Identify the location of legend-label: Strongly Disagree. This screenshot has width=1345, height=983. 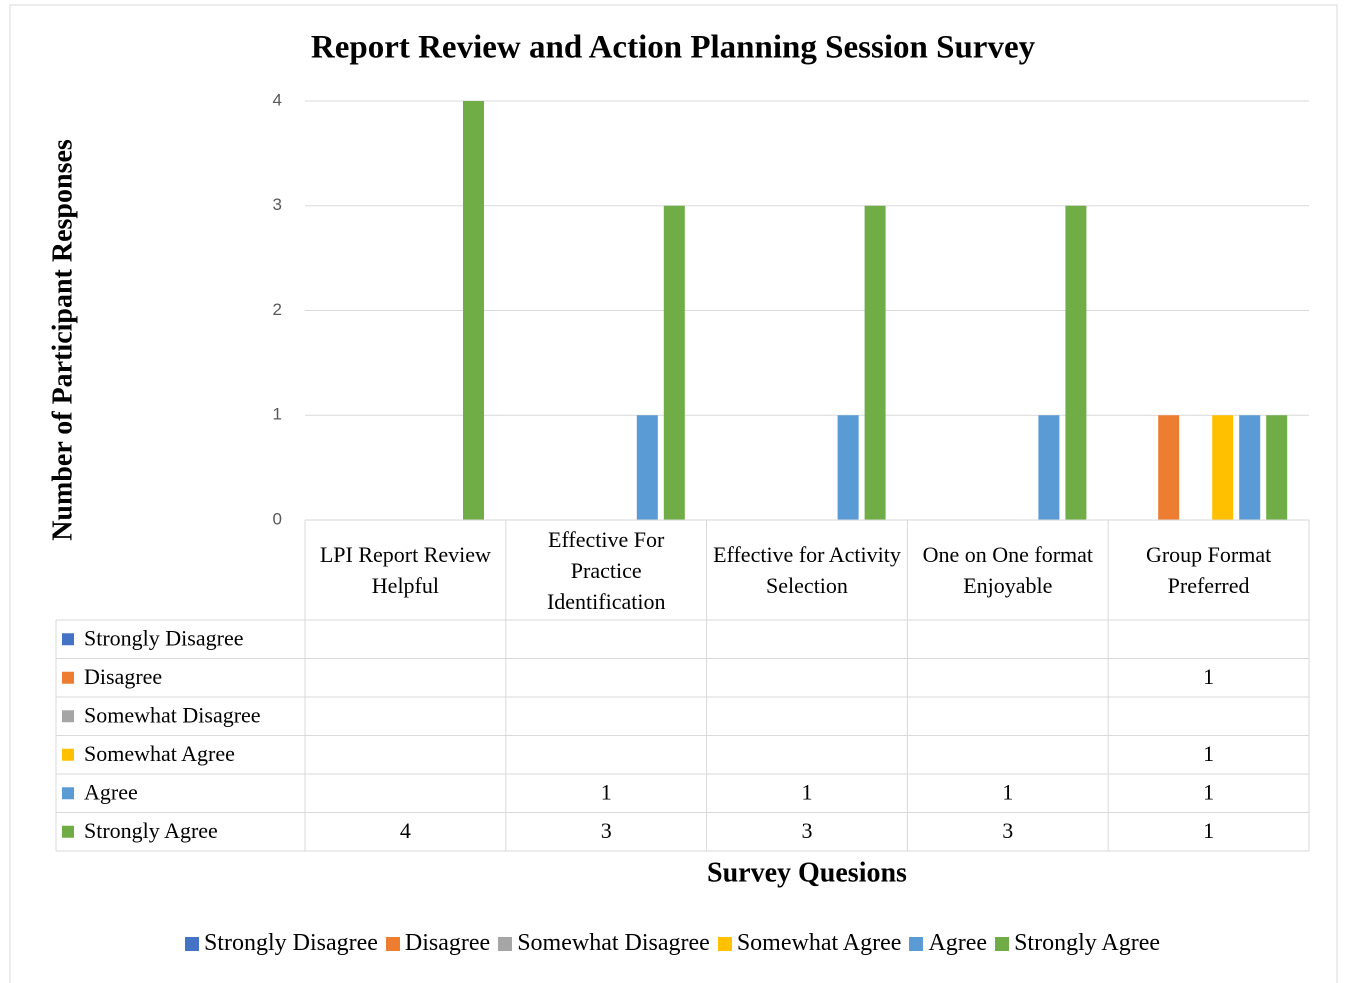
(290, 943).